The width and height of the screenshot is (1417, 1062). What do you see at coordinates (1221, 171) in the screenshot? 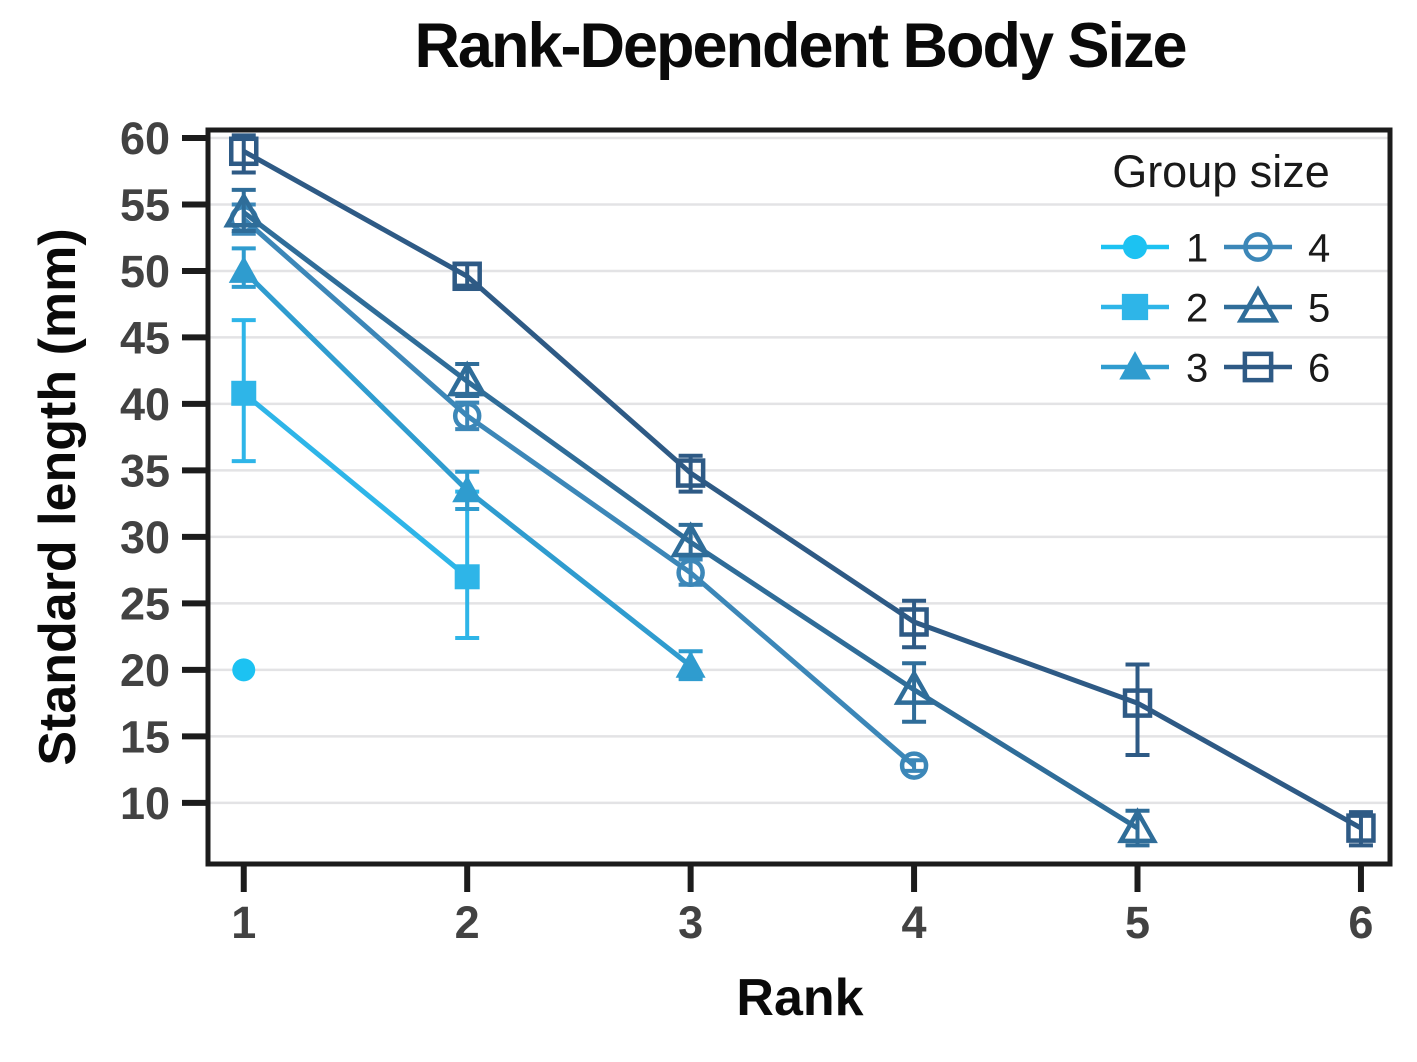
I see `legend-title: Group size` at bounding box center [1221, 171].